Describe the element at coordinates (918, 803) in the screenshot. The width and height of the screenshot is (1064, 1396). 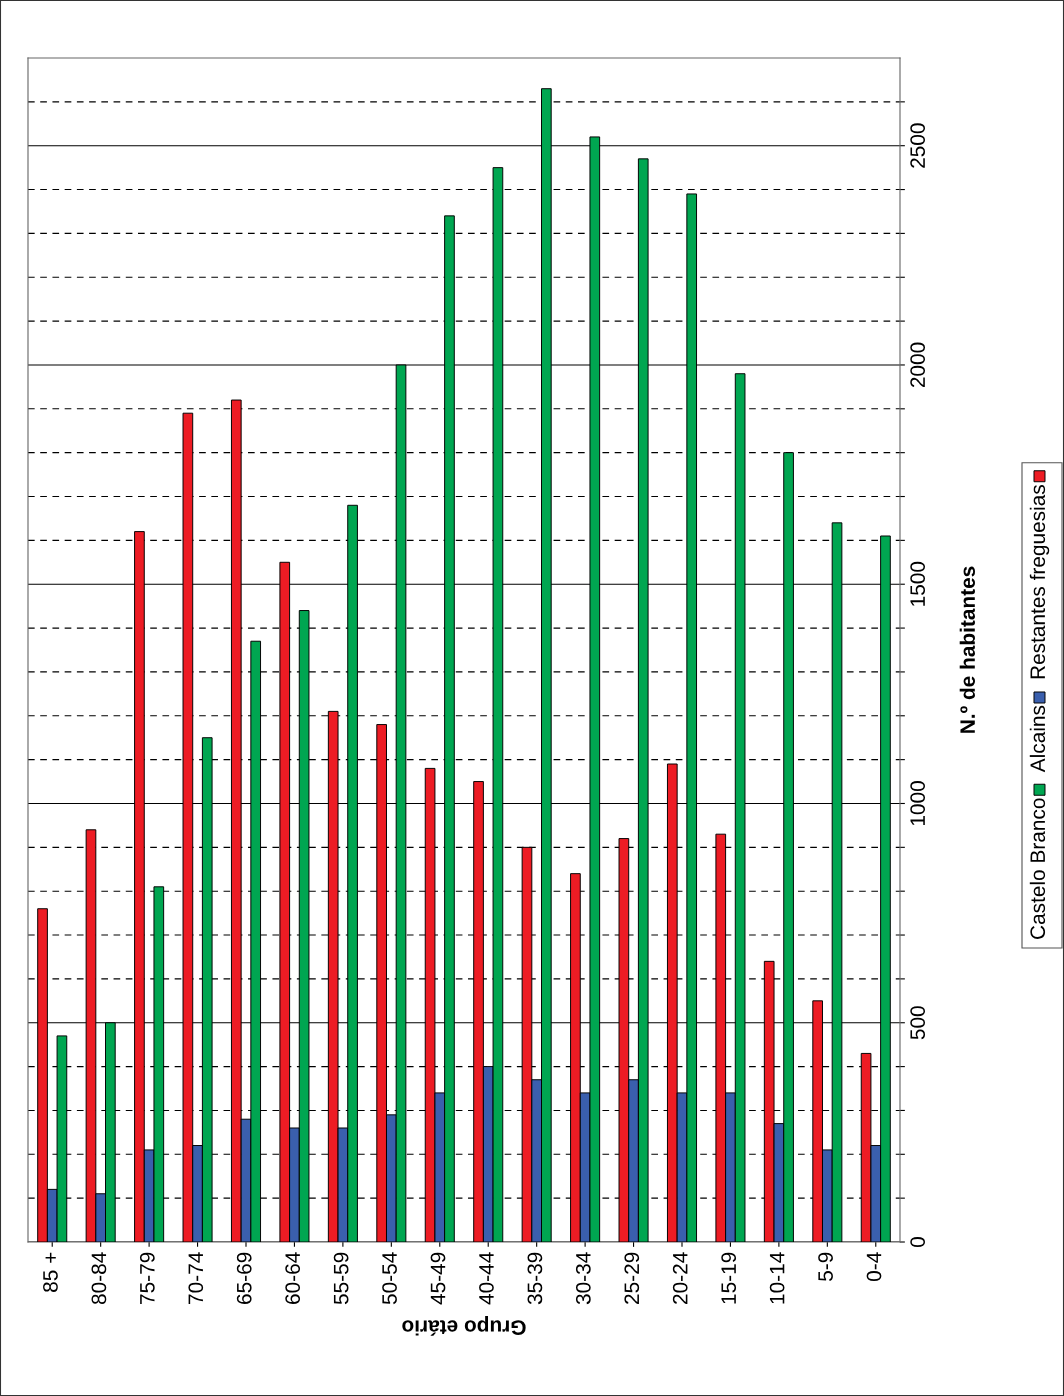
I see `y-tick-label: 1000` at that location.